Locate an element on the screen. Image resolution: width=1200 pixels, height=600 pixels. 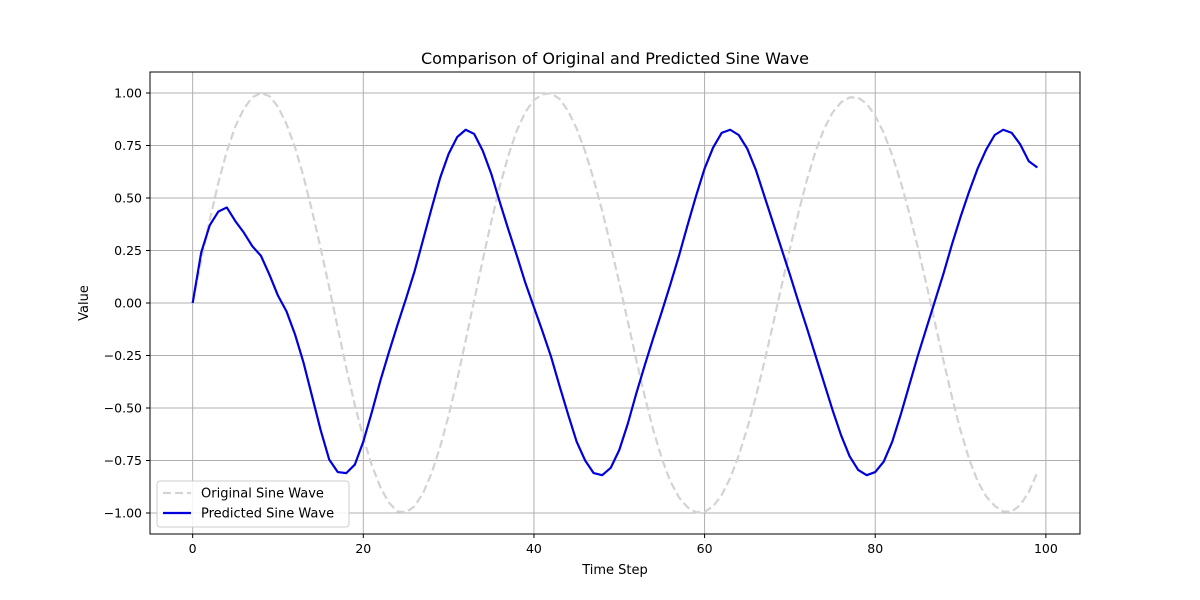
x-axis-label: Time Step is located at coordinates (614, 570).